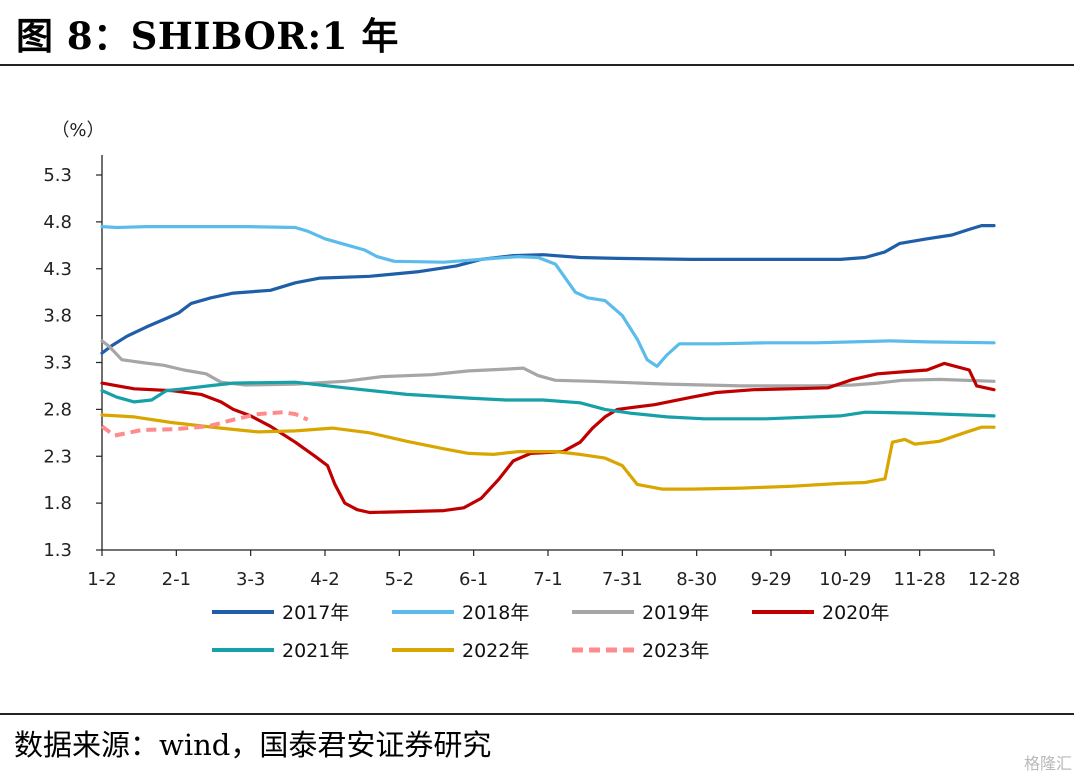  I want to click on figure-title: 图 8：SHIBOR:1 年, so click(207, 36).